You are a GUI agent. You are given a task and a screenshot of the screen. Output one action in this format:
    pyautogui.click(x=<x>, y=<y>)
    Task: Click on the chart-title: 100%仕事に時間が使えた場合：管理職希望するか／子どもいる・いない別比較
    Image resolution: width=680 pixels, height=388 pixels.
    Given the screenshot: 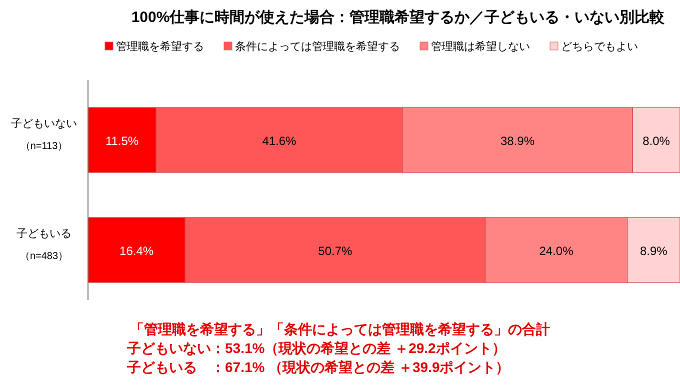 What is the action you would take?
    pyautogui.click(x=398, y=17)
    